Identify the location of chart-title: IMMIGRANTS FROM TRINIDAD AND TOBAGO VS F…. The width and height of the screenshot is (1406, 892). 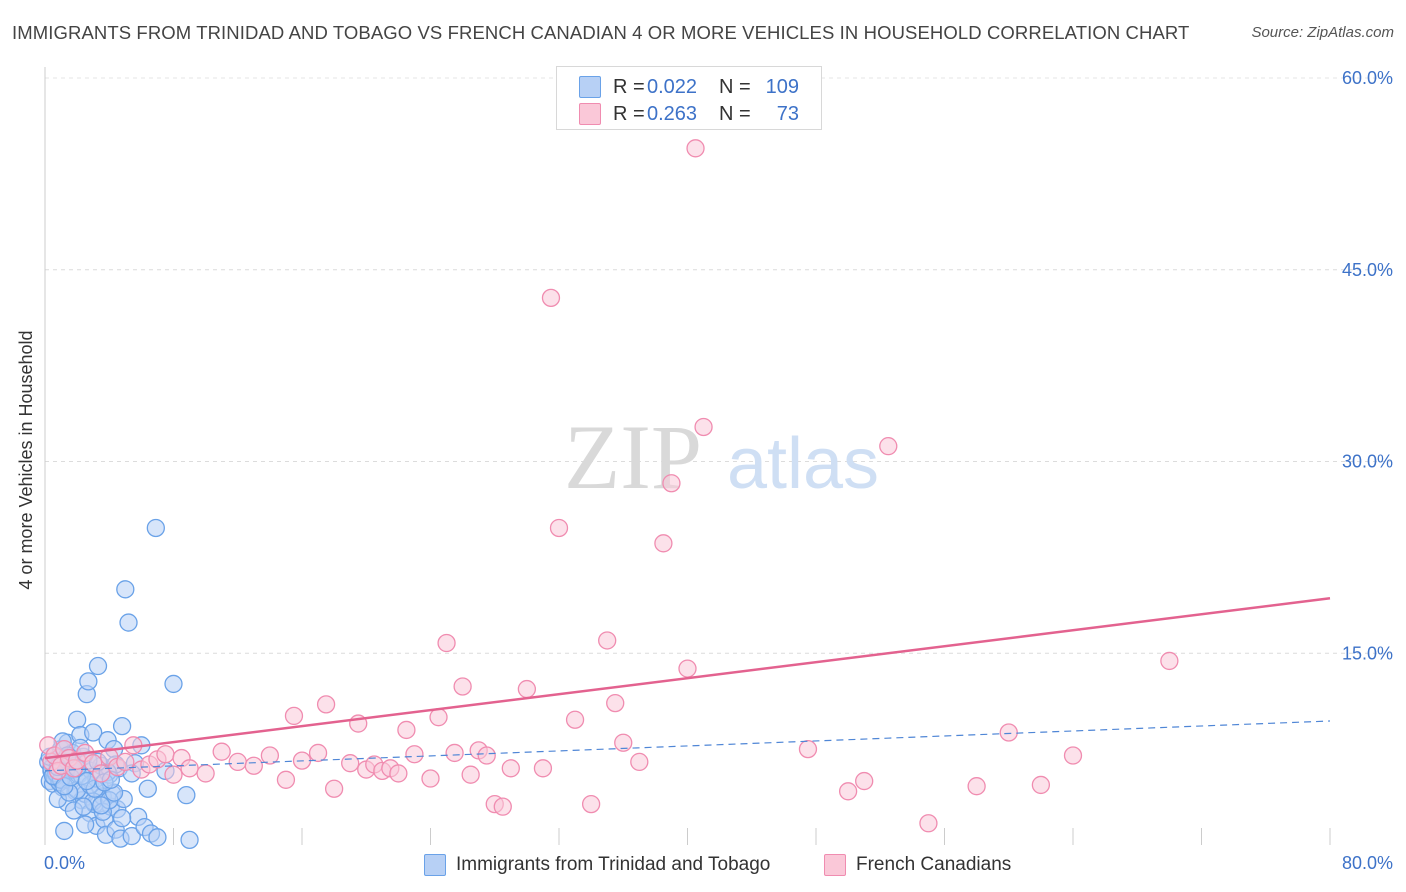
(601, 32).